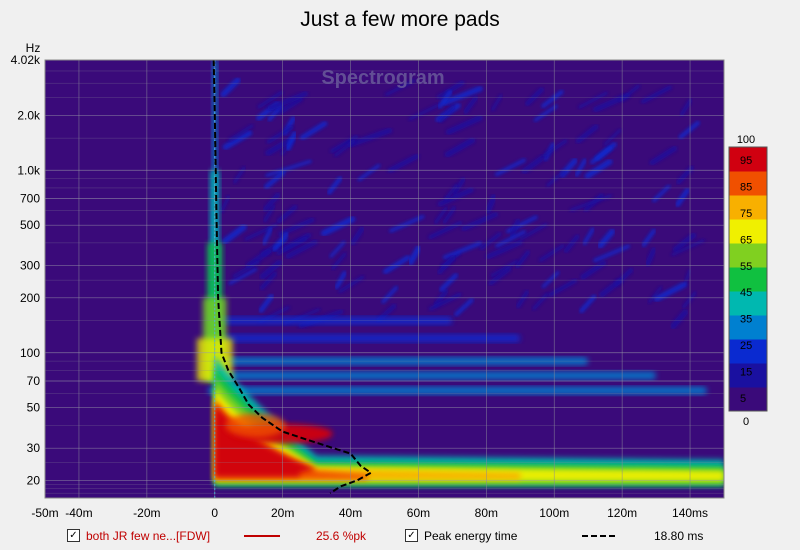 Image resolution: width=800 pixels, height=550 pixels. Describe the element at coordinates (486, 513) in the screenshot. I see `x-tick-label: 80m` at that location.